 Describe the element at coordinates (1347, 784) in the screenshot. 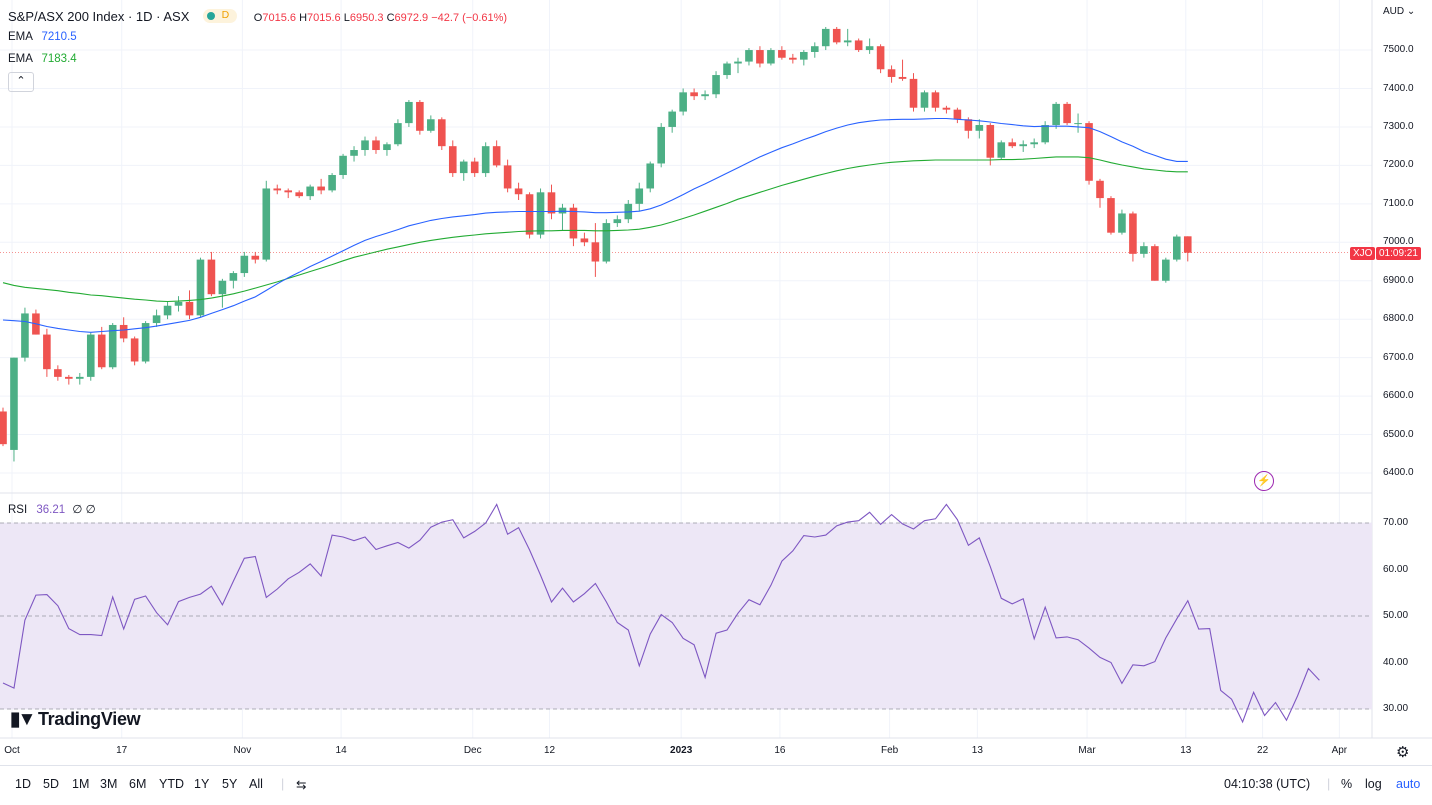

I see `percent-toggle: %` at that location.